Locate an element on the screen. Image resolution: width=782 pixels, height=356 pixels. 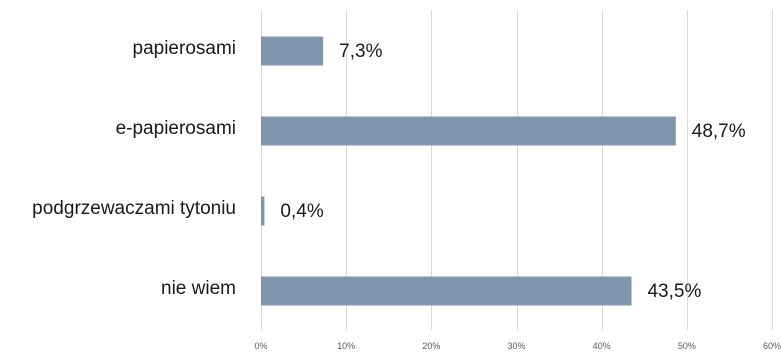
category-label: podgrzewaczami tytoniu is located at coordinates (134, 208).